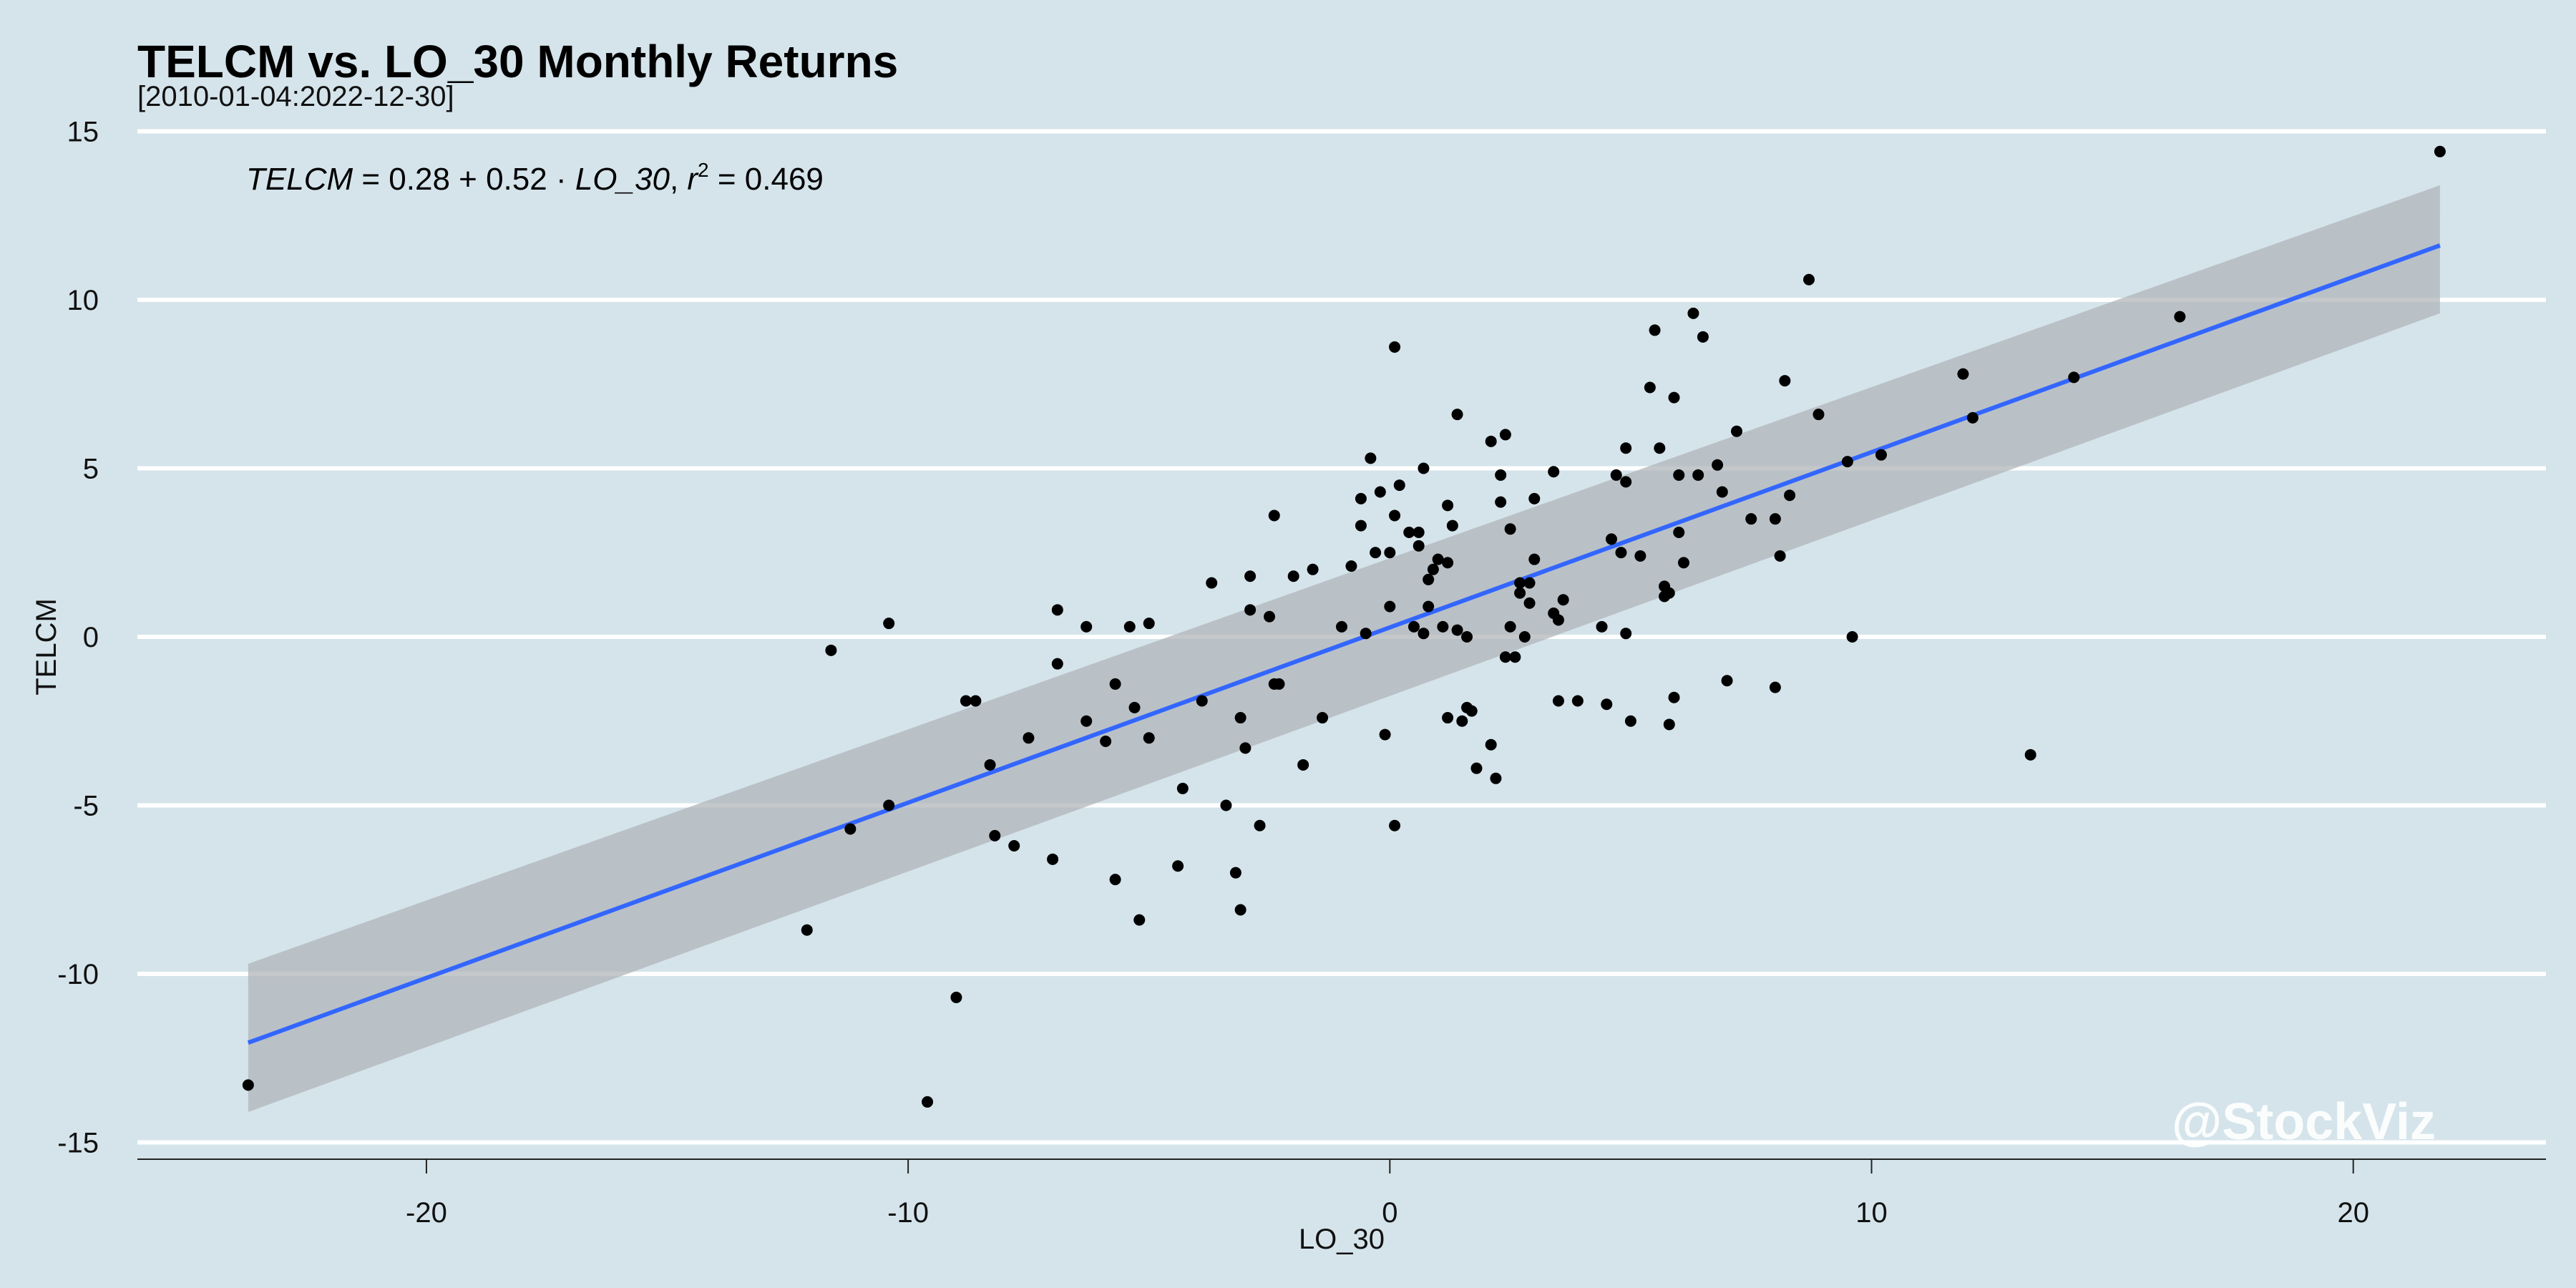 The height and width of the screenshot is (1288, 2576). What do you see at coordinates (693, 179) in the screenshot?
I see `equation-r2-label: r` at bounding box center [693, 179].